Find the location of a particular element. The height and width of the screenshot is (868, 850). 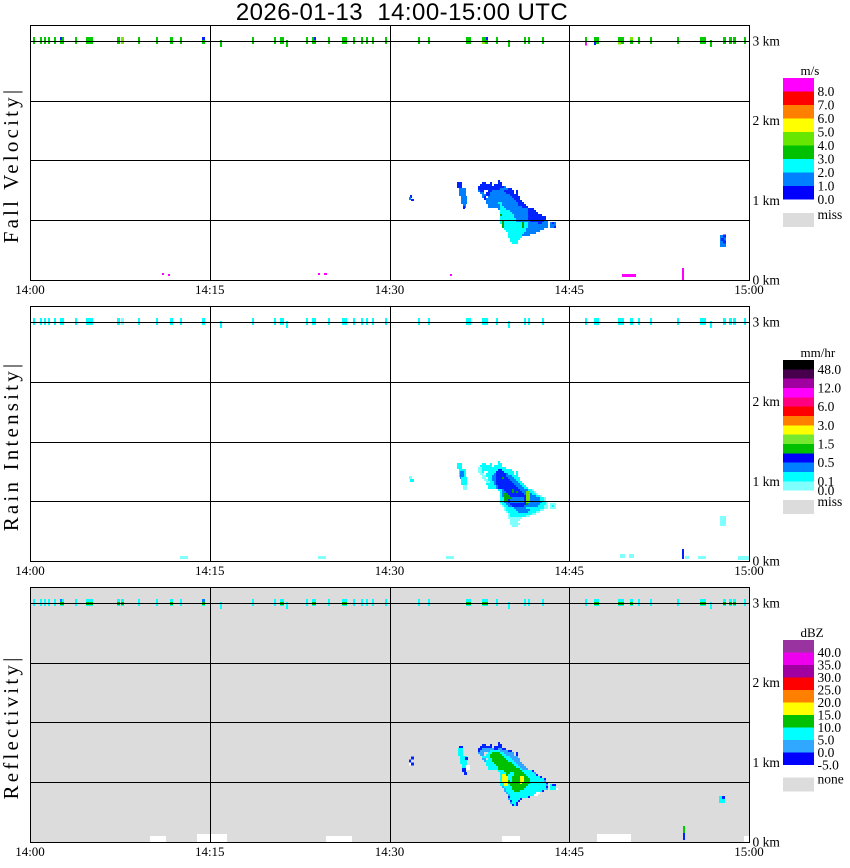

svg-text: m/s is located at coordinates (810, 70).